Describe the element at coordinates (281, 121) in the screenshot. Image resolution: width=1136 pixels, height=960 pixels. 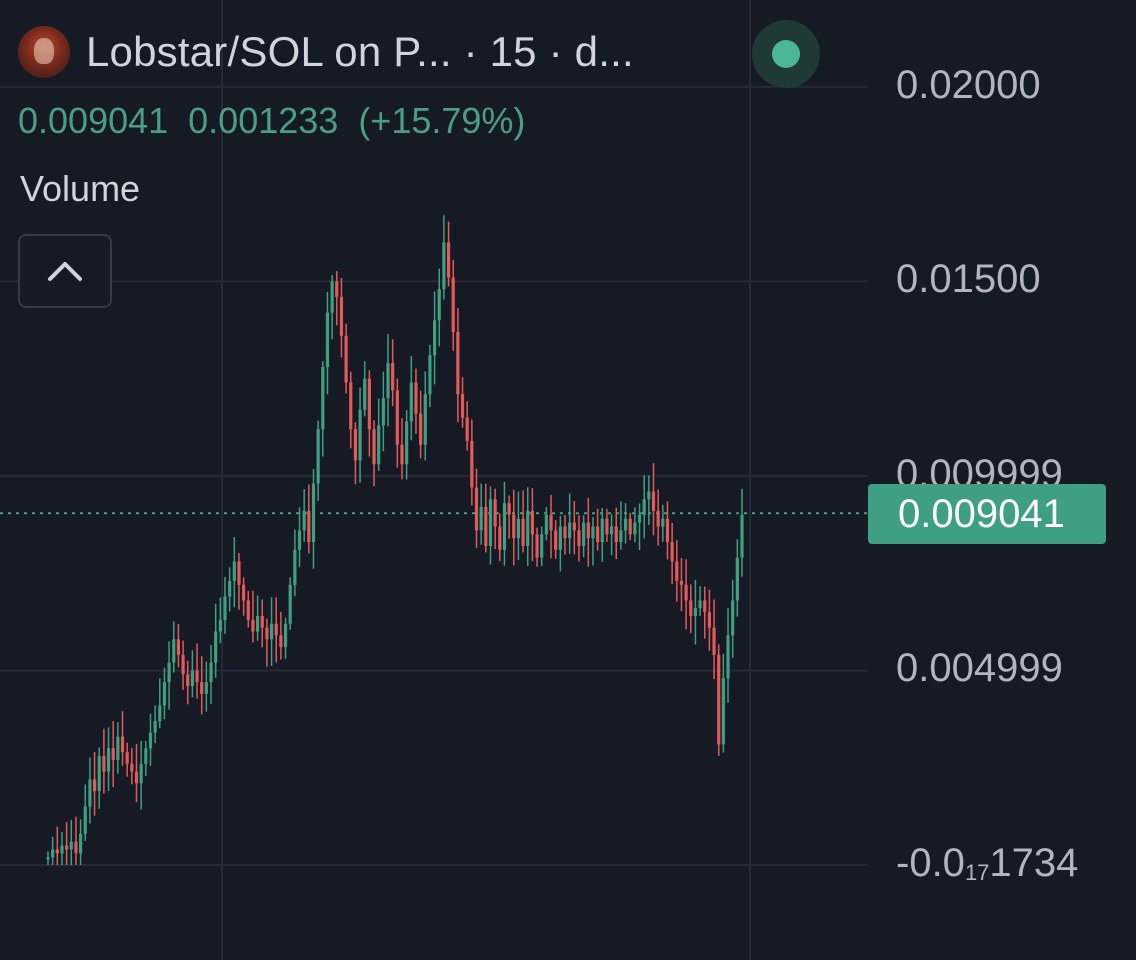
I see `price-summary: 0.009041 0.001233 (+15.79%)` at that location.